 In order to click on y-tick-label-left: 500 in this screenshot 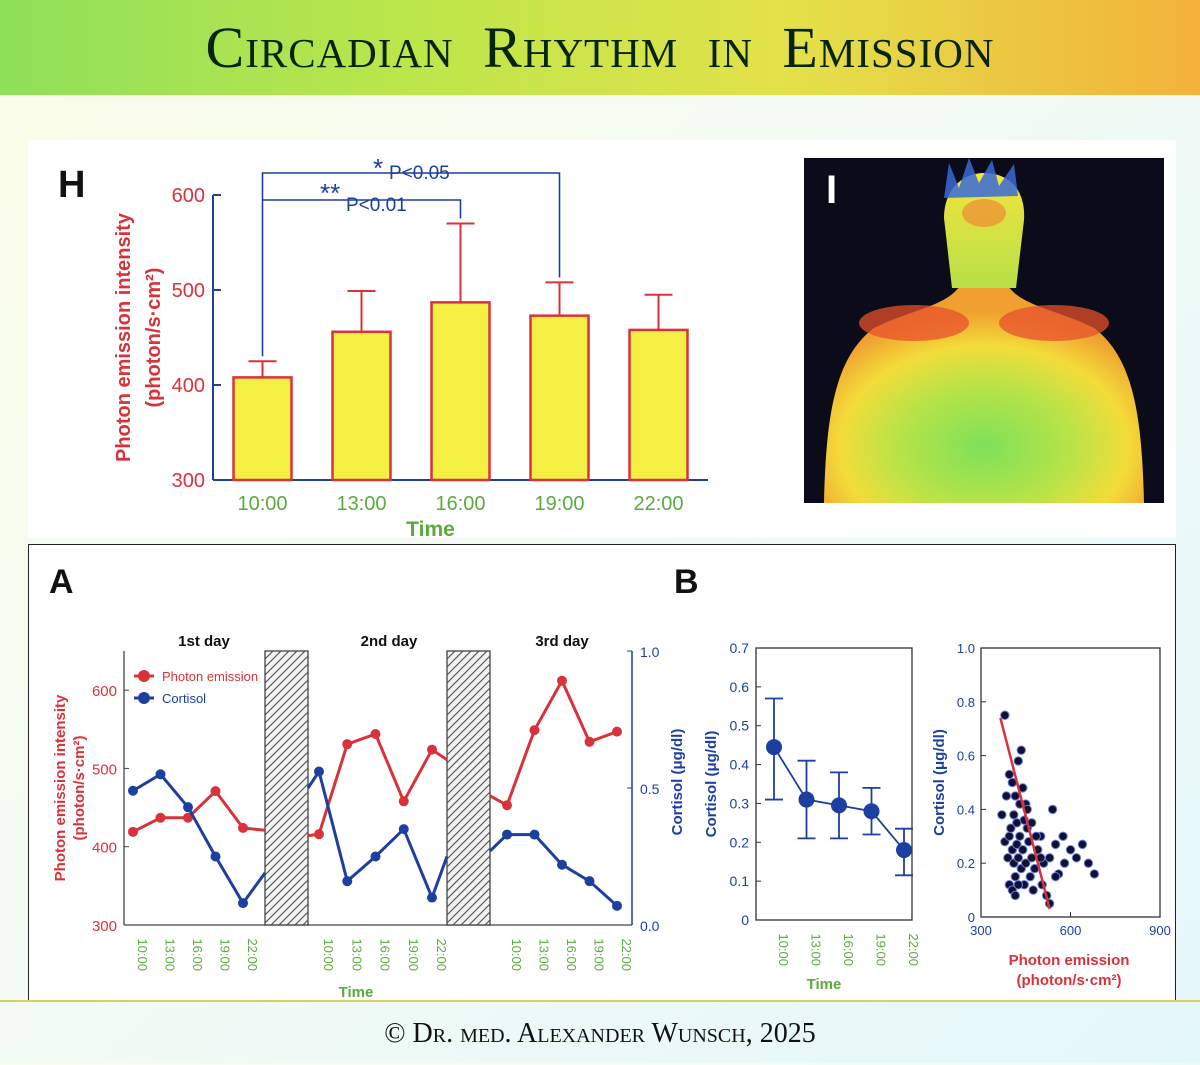, I will do `click(104, 769)`.